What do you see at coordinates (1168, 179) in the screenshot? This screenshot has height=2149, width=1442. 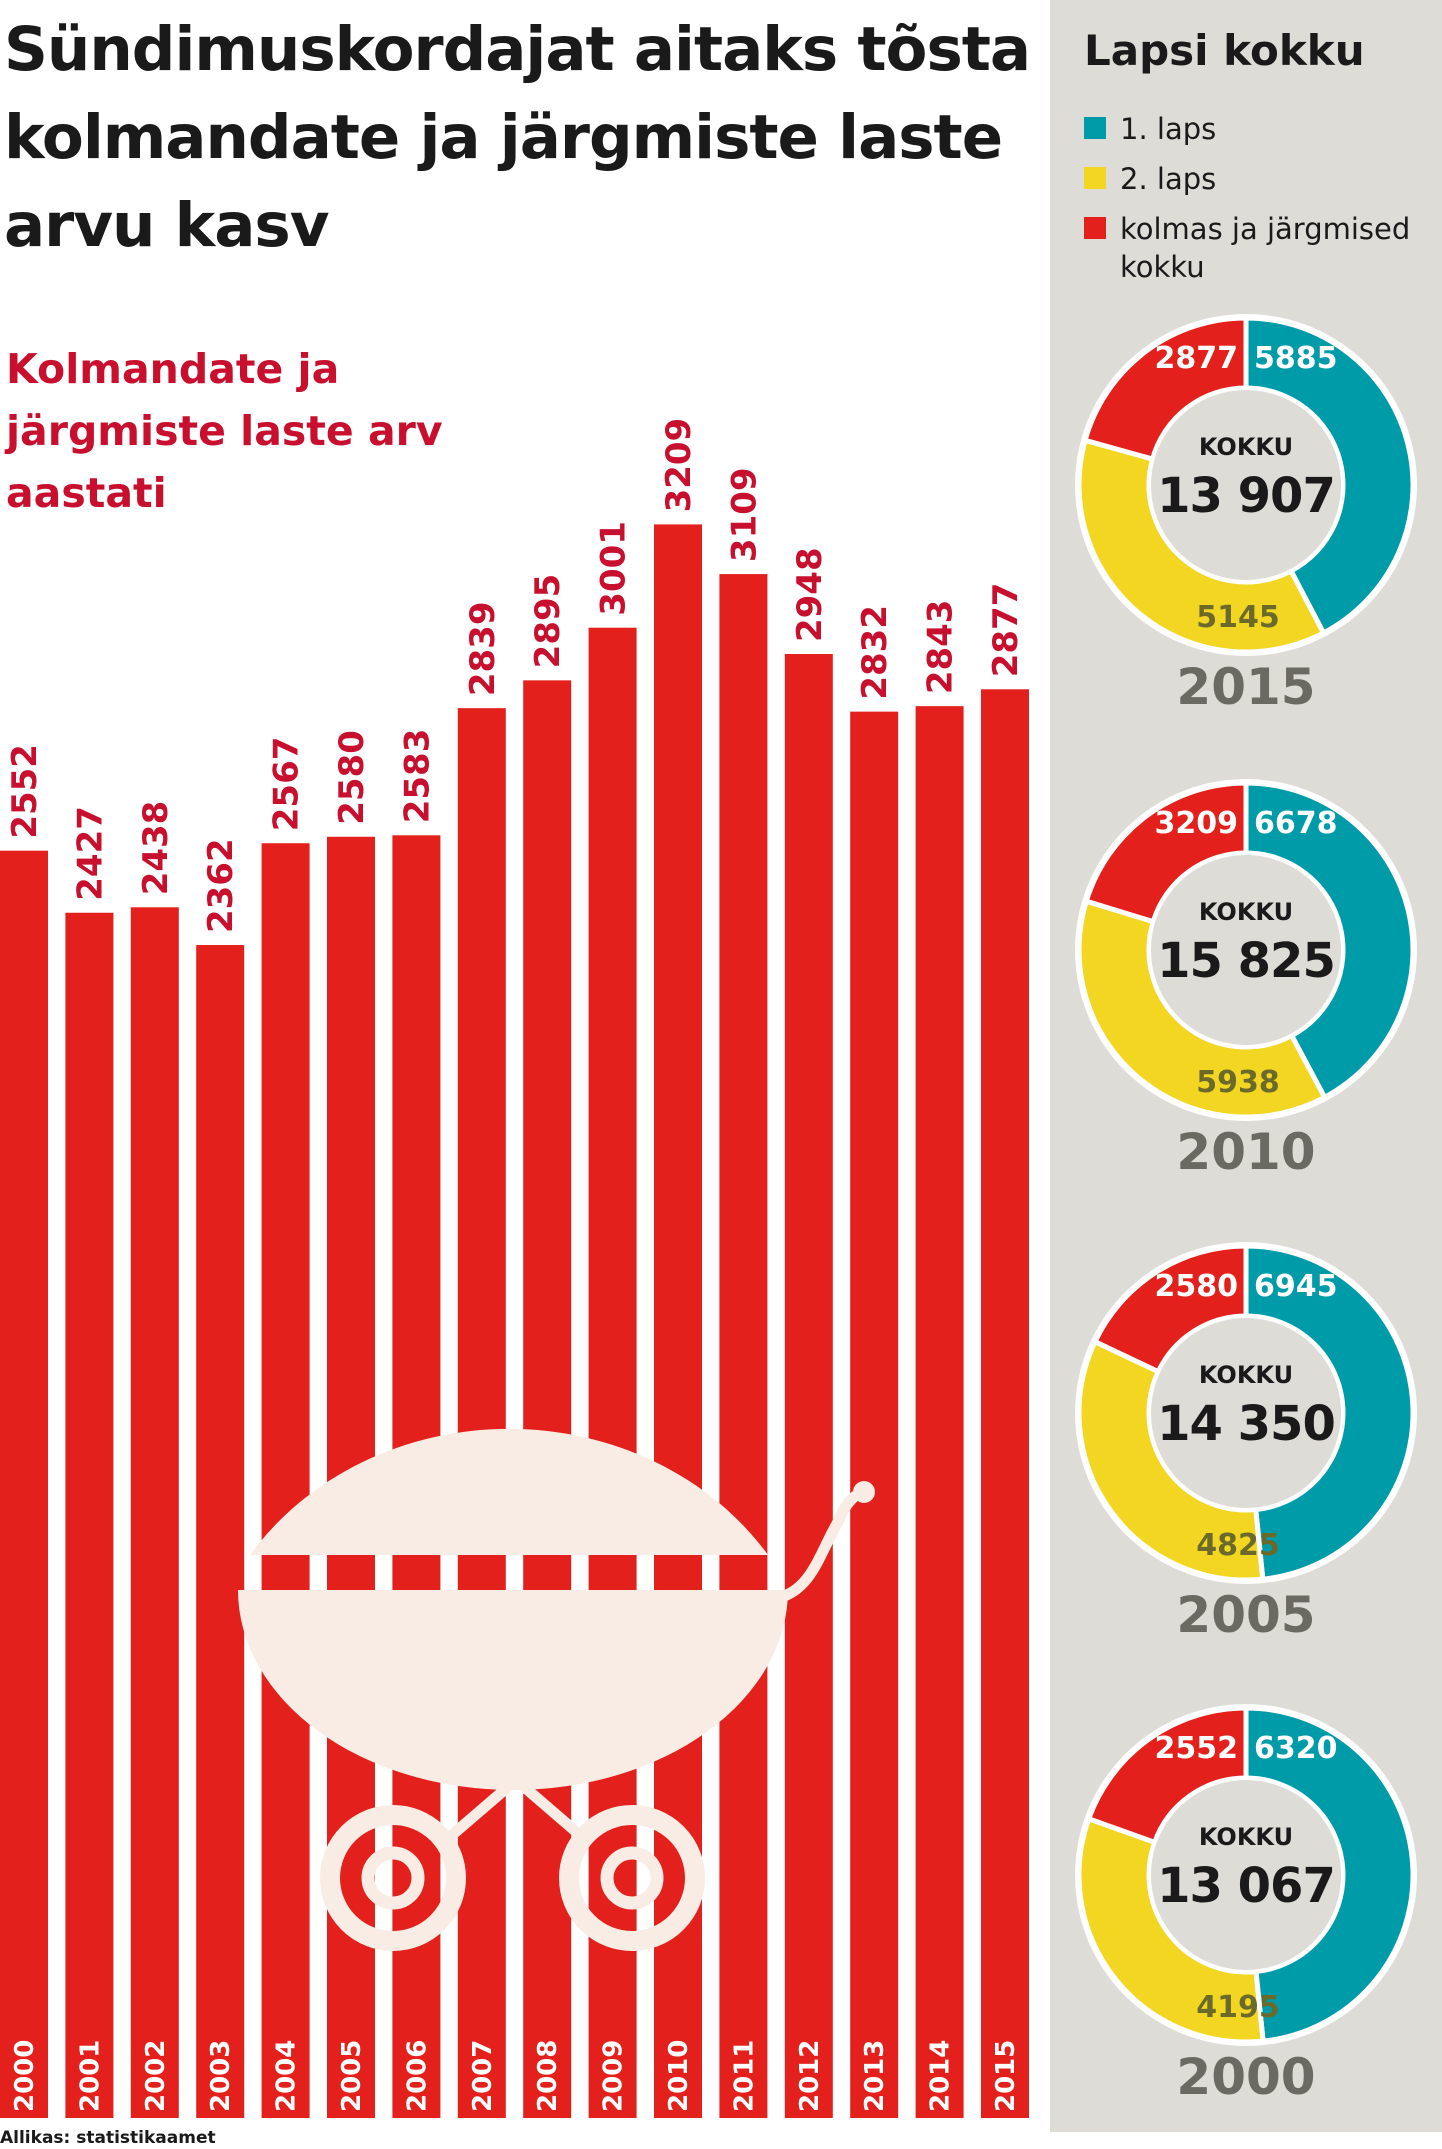 I see `legend-label: 2. laps` at bounding box center [1168, 179].